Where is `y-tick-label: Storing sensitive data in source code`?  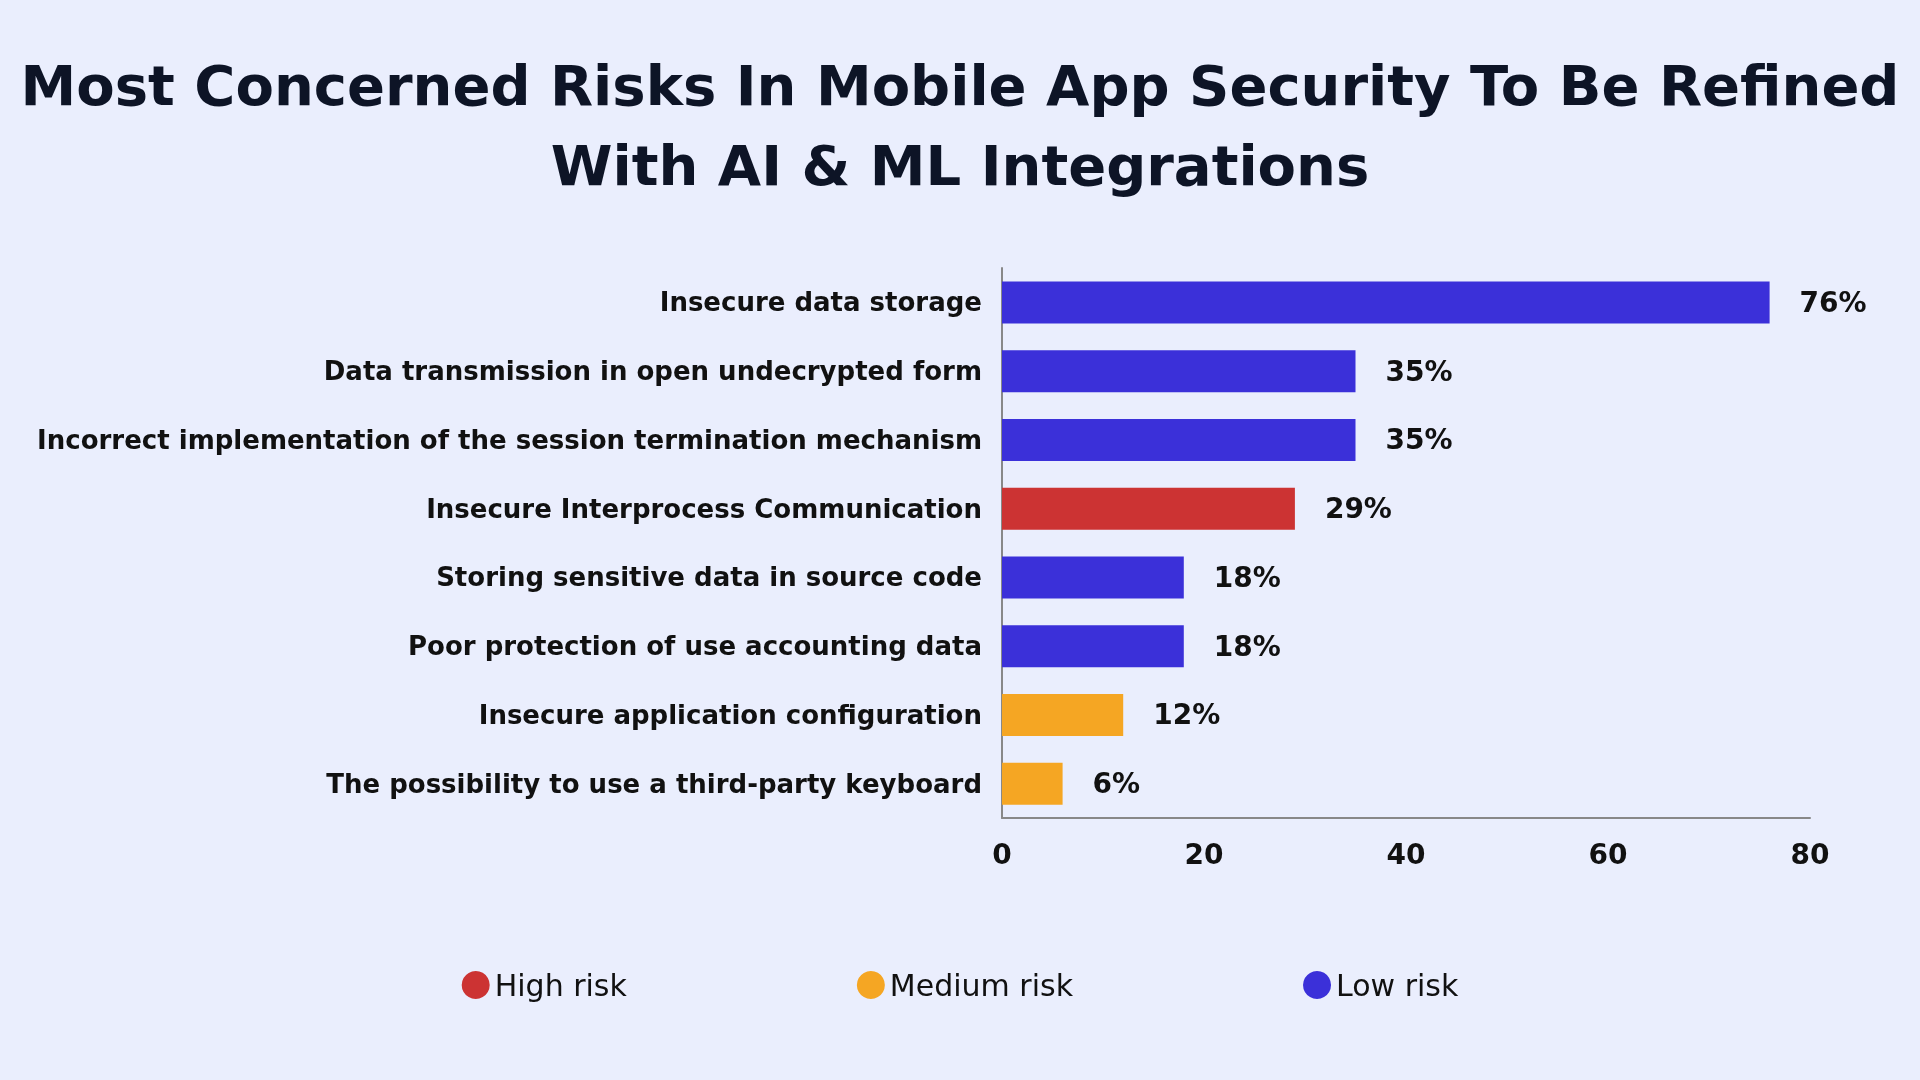 y-tick-label: Storing sensitive data in source code is located at coordinates (709, 577).